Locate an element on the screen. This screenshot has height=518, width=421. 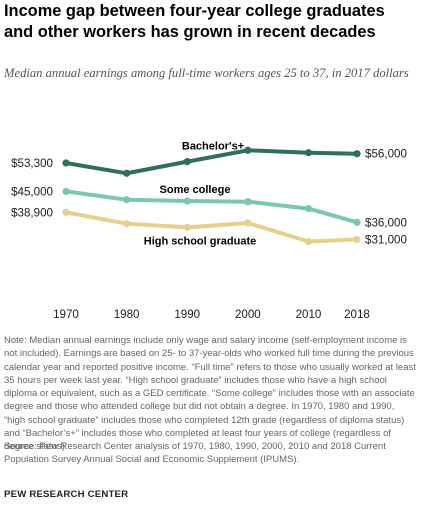
start-value-label: $38,900 is located at coordinates (32, 212).